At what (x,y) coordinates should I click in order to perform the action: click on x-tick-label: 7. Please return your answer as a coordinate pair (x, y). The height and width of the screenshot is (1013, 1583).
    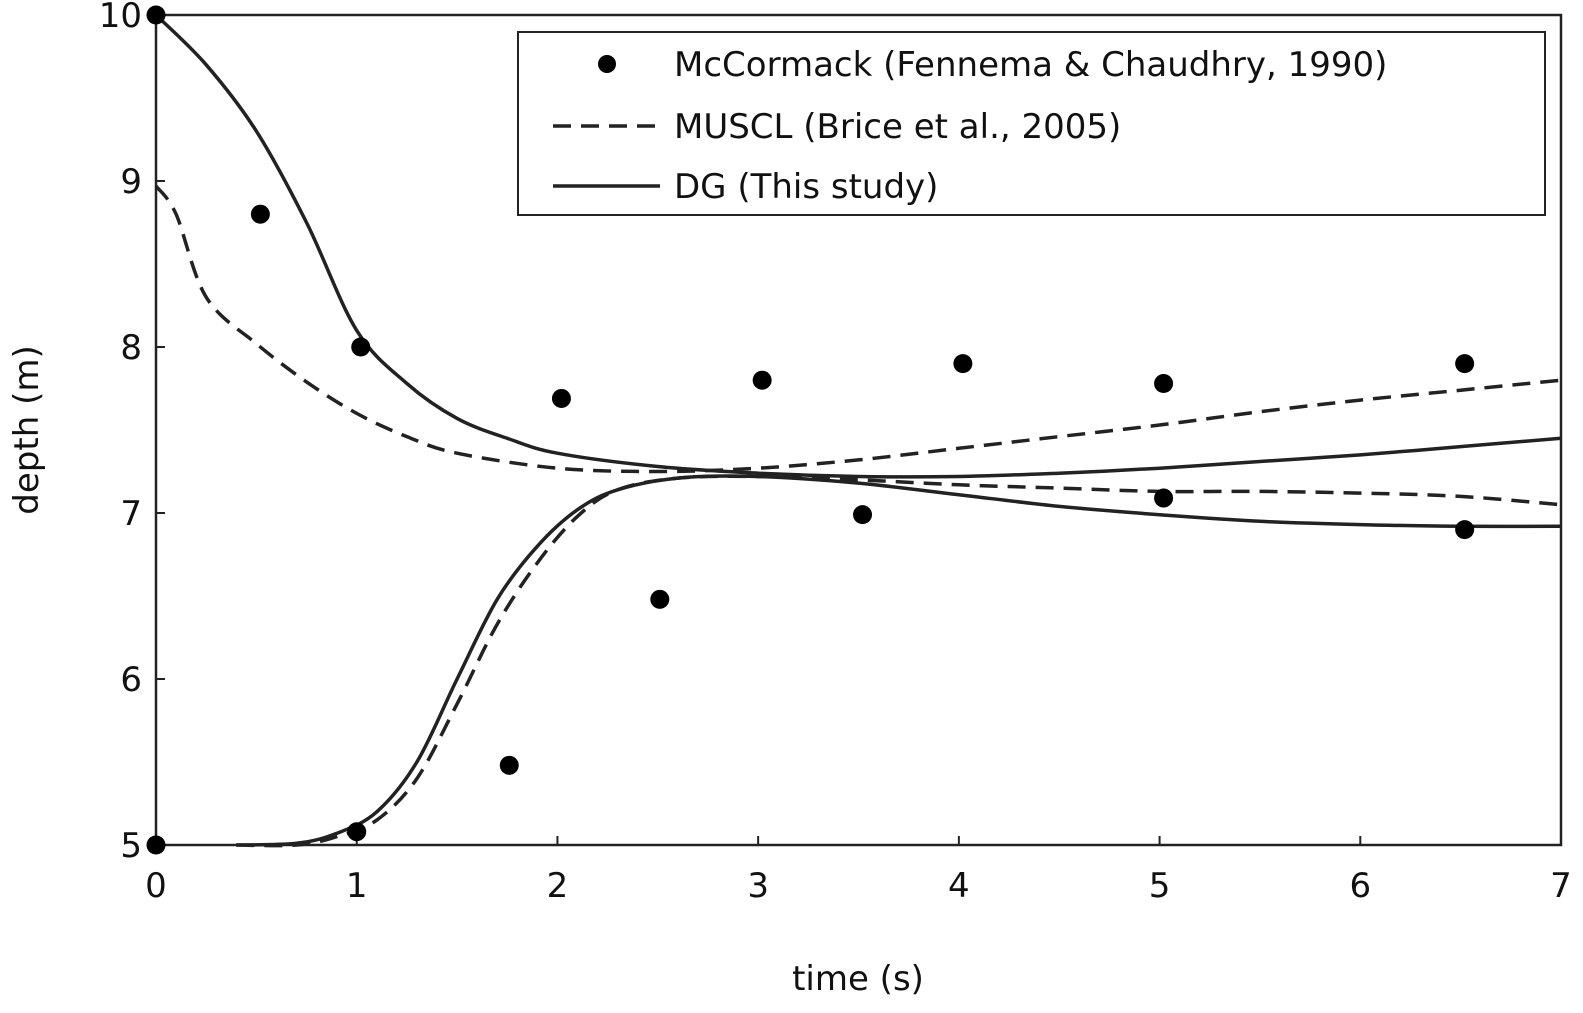
    Looking at the image, I should click on (1561, 886).